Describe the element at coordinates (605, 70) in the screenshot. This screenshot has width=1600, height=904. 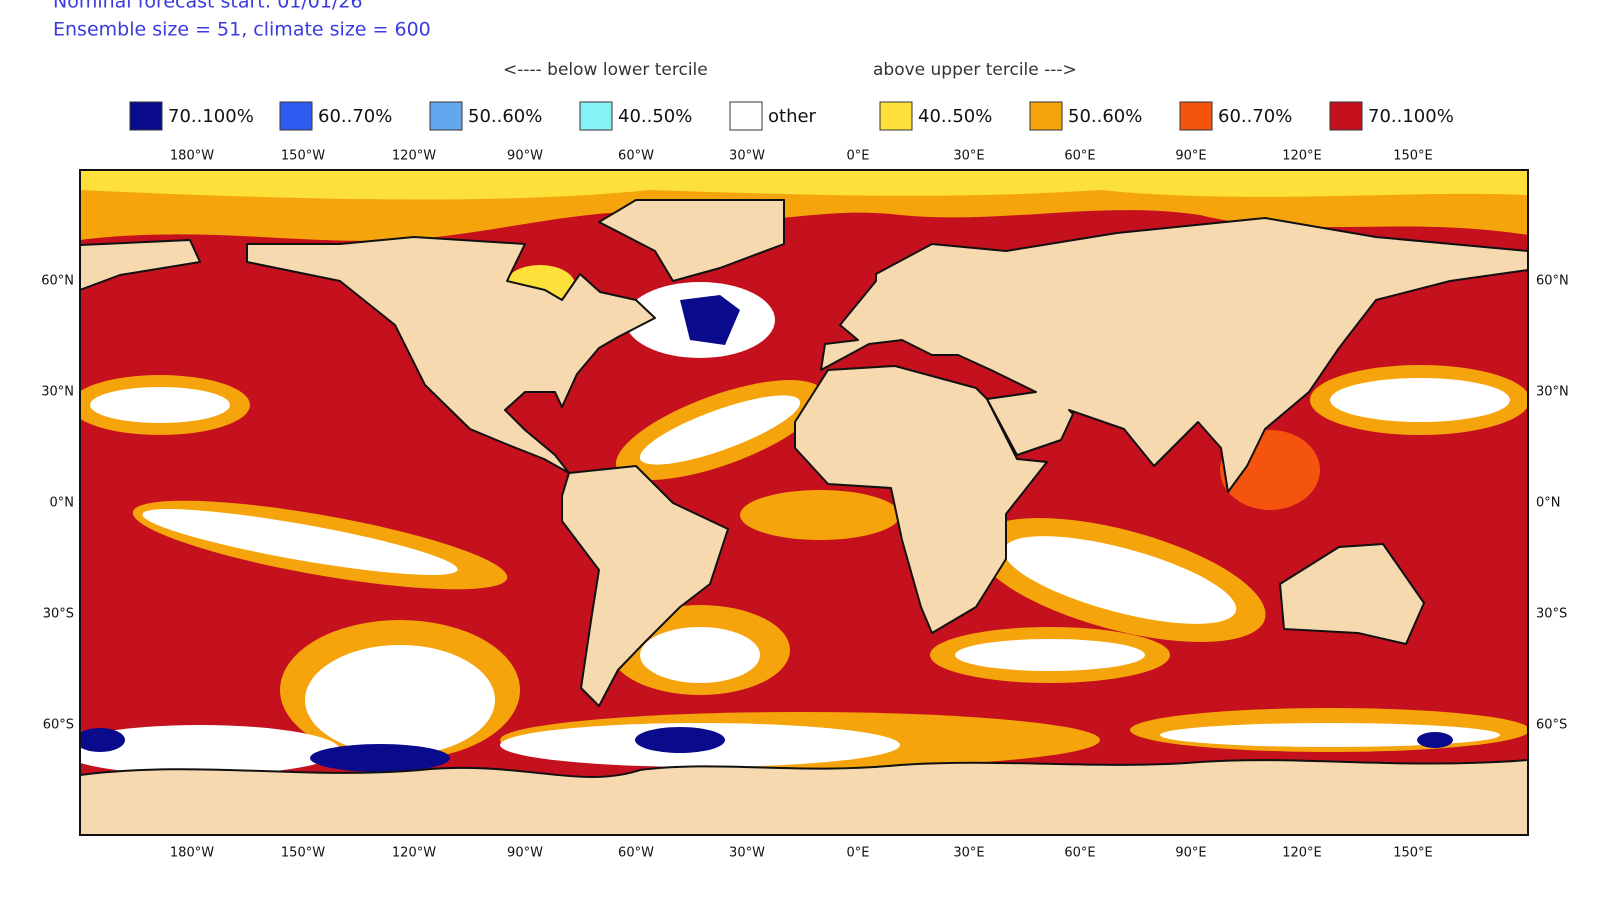
I see `below-tercile-label: <---- below lower tercile` at that location.